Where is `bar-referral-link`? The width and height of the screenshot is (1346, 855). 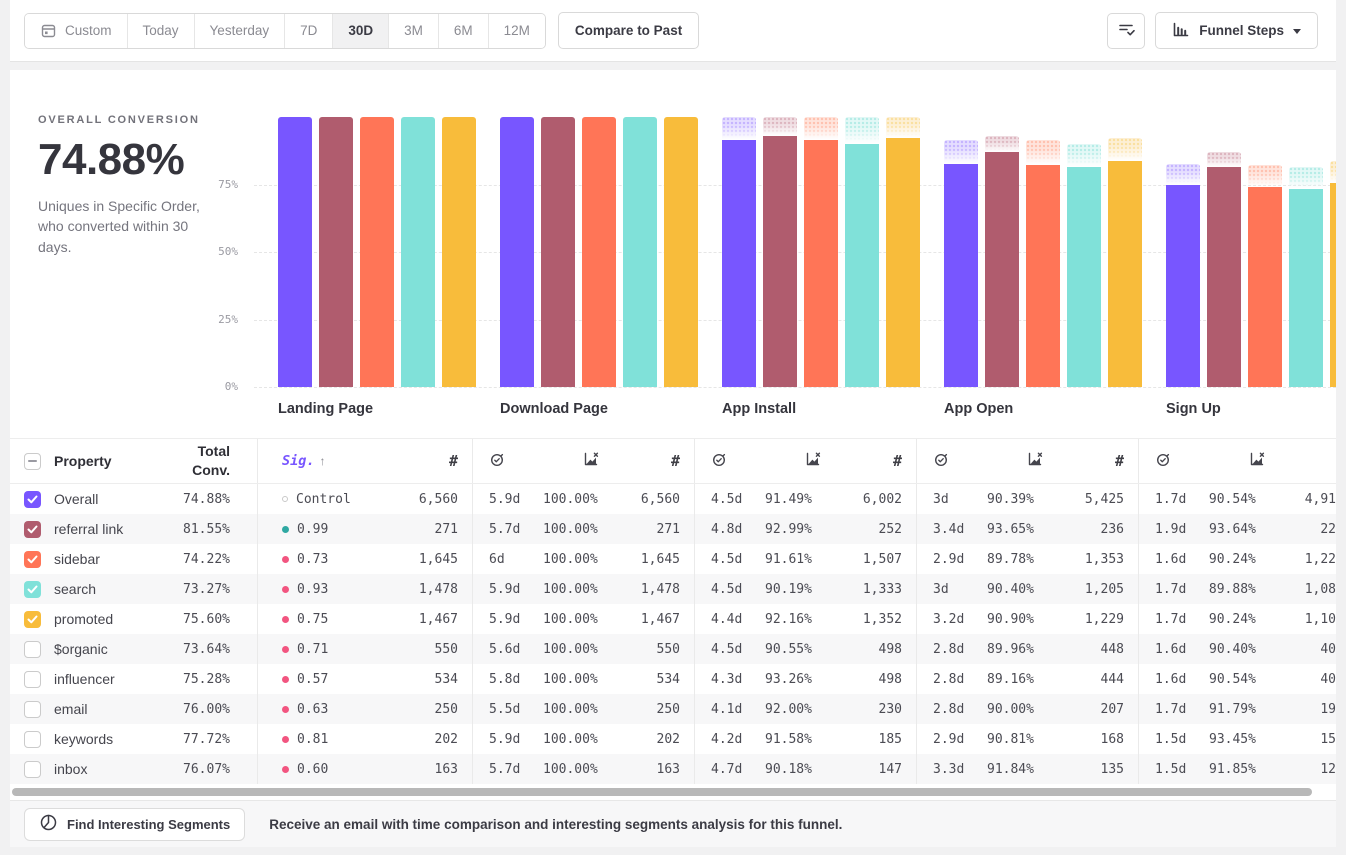
bar-referral-link is located at coordinates (1224, 269).